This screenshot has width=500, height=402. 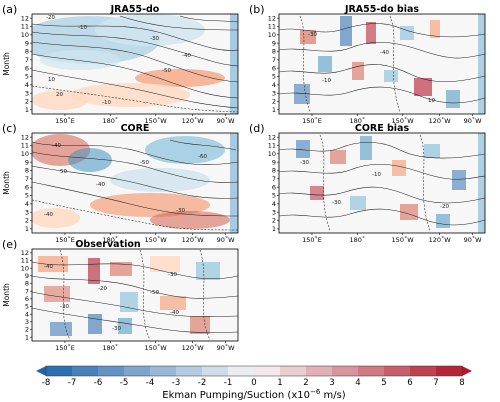 I want to click on colorbar-ticks: -8 -7 -6 -5 -4 -3 -2 -1 0 1 2 3 4 5 6 7 8, so click(x=253, y=383).